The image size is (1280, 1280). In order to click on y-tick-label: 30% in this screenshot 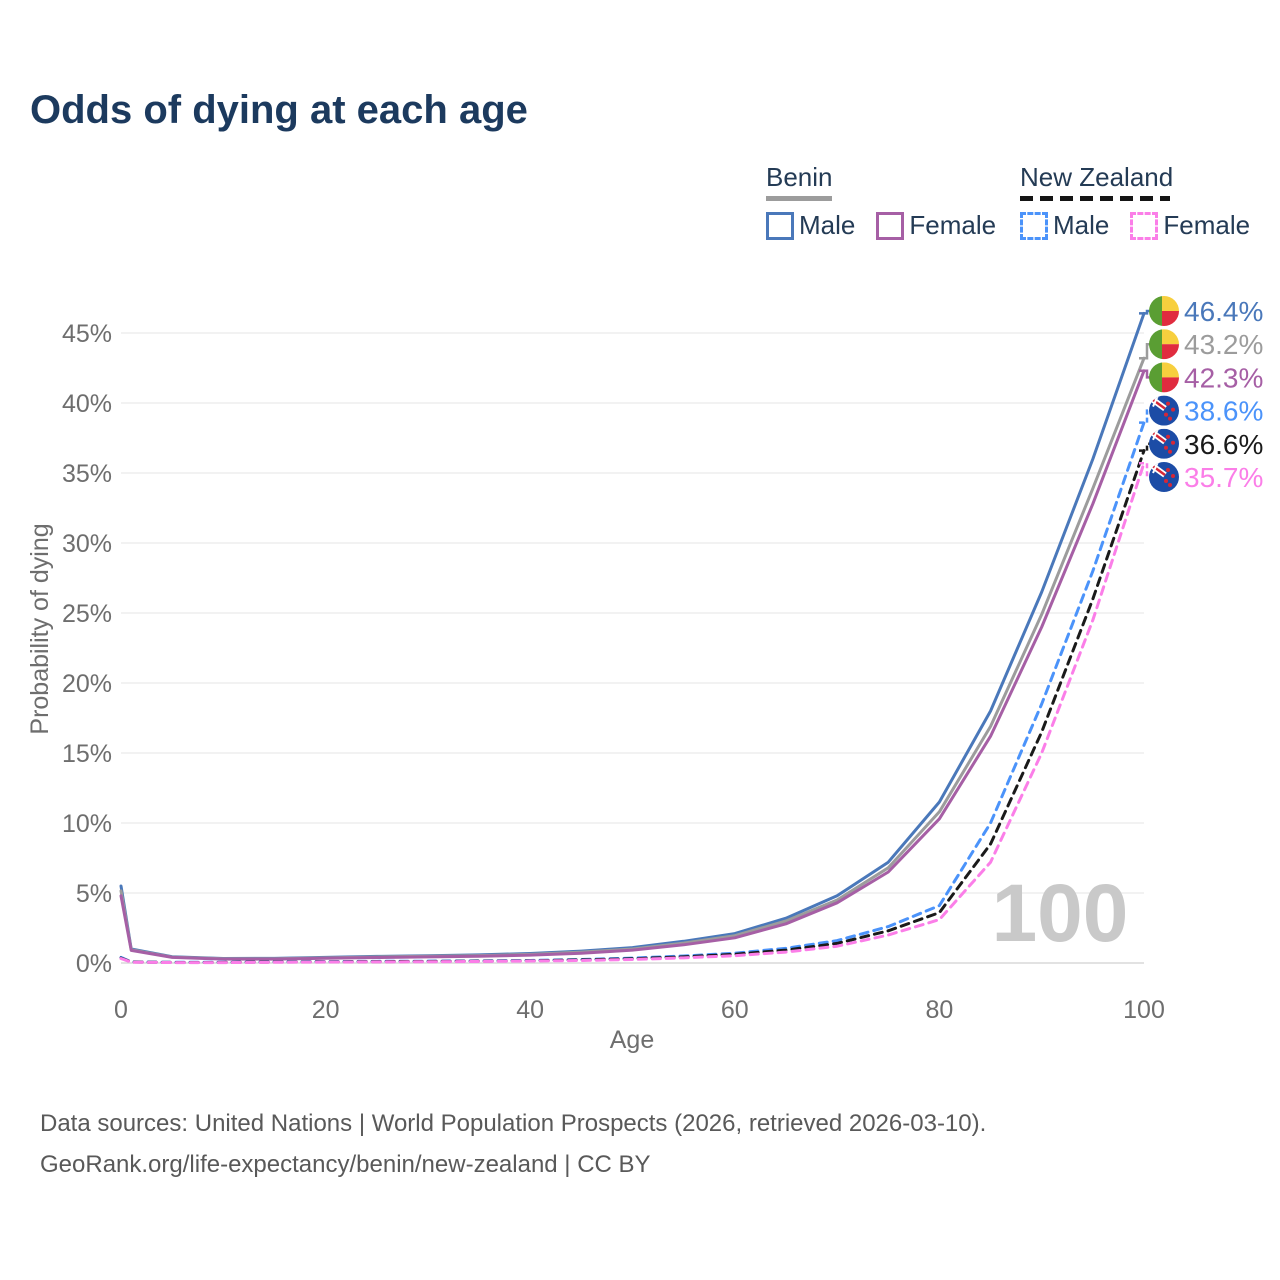, I will do `click(87, 544)`.